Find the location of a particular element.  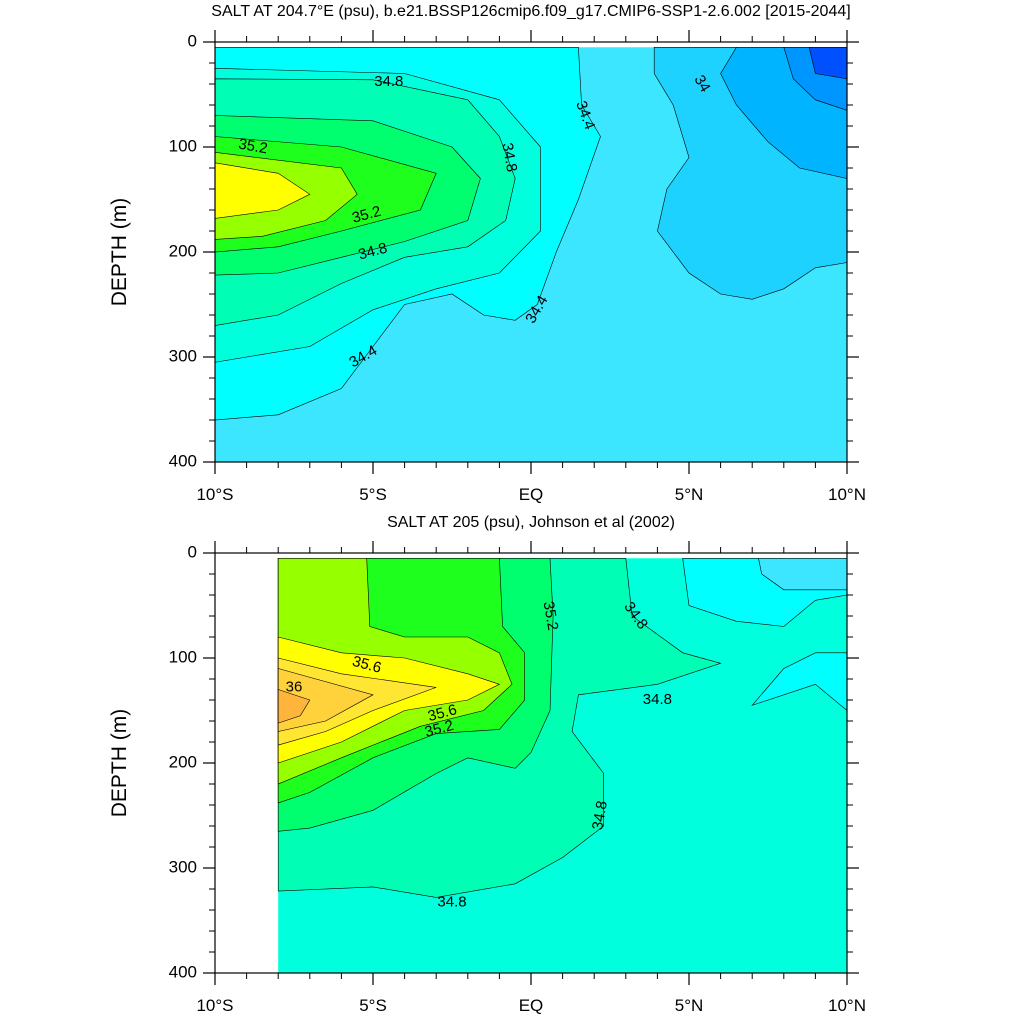

chart-title: SALT AT 205 (psu), Johnson et al (2002) is located at coordinates (531, 522).